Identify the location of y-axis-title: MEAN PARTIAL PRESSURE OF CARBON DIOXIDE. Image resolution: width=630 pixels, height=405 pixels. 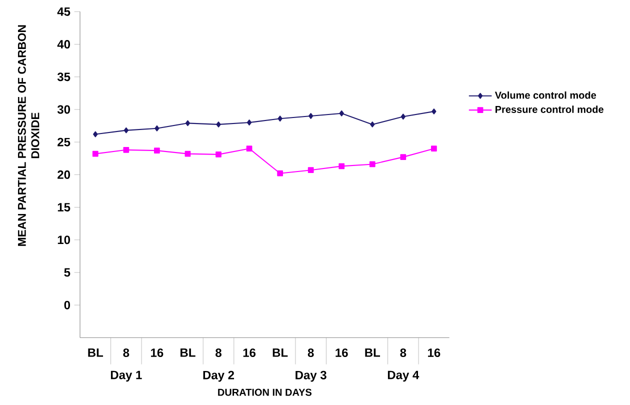
(29, 135).